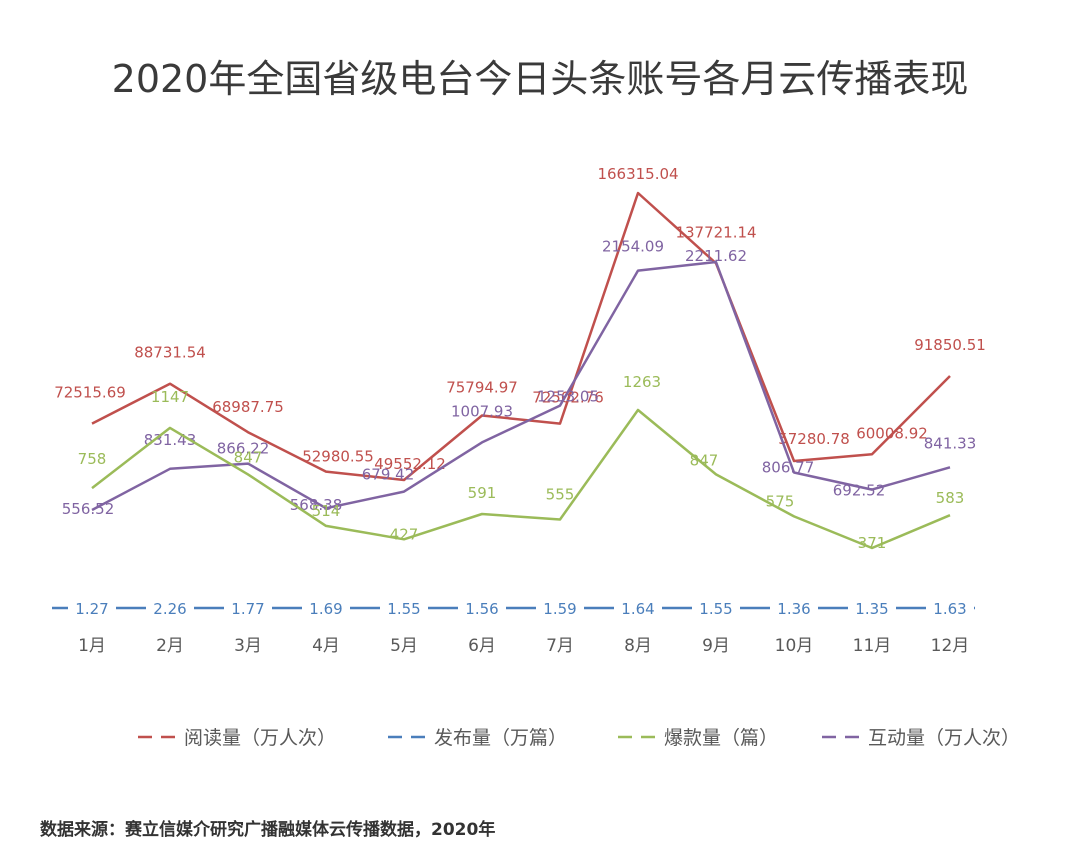  Describe the element at coordinates (859, 491) in the screenshot. I see `data-label: 692.52` at that location.